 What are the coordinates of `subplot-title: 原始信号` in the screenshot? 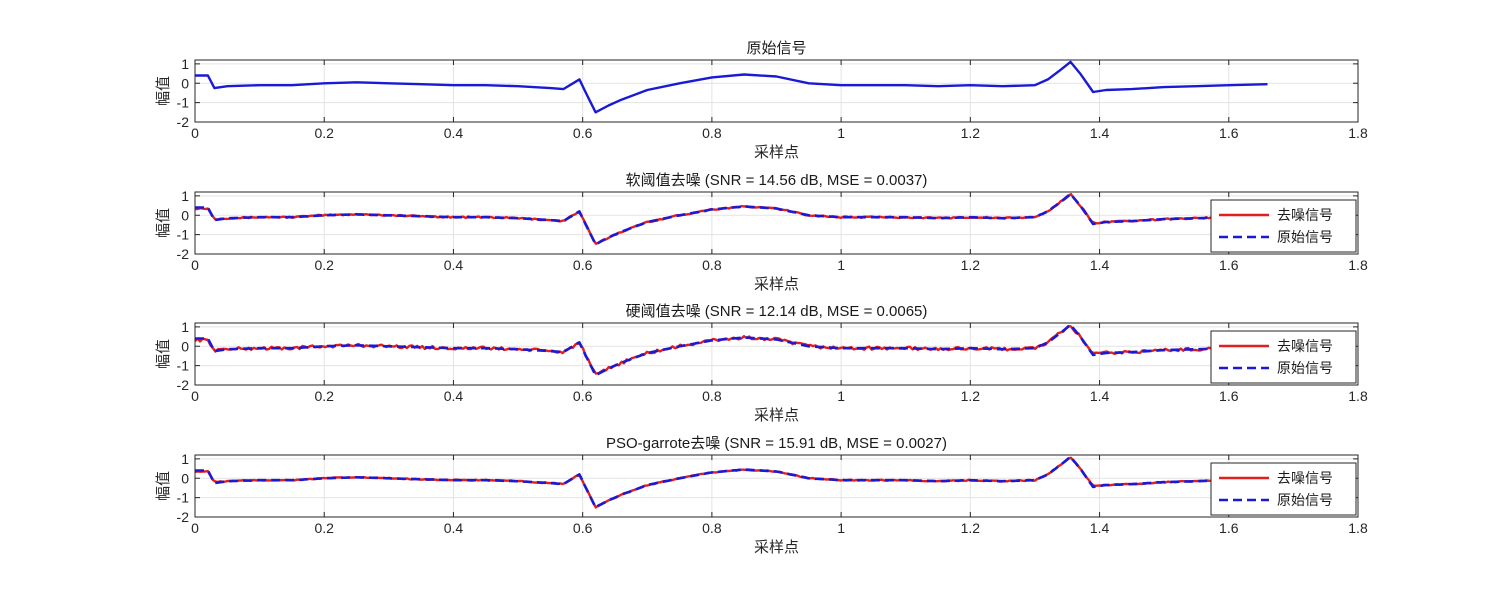 It's located at (776, 48).